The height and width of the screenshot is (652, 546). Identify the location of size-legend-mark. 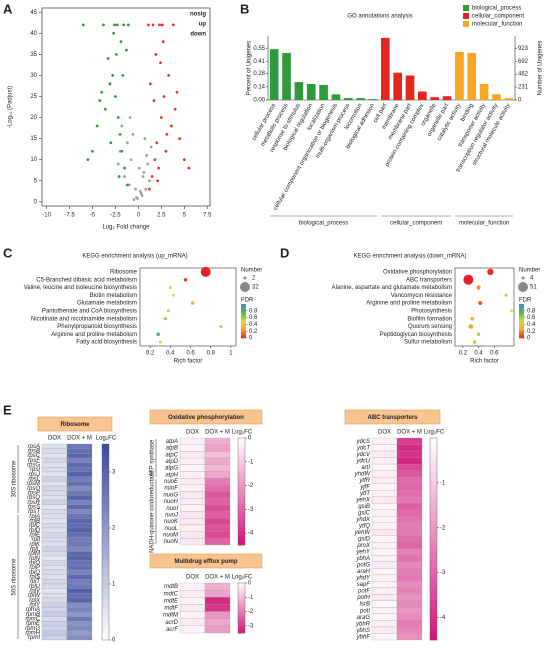
(523, 278).